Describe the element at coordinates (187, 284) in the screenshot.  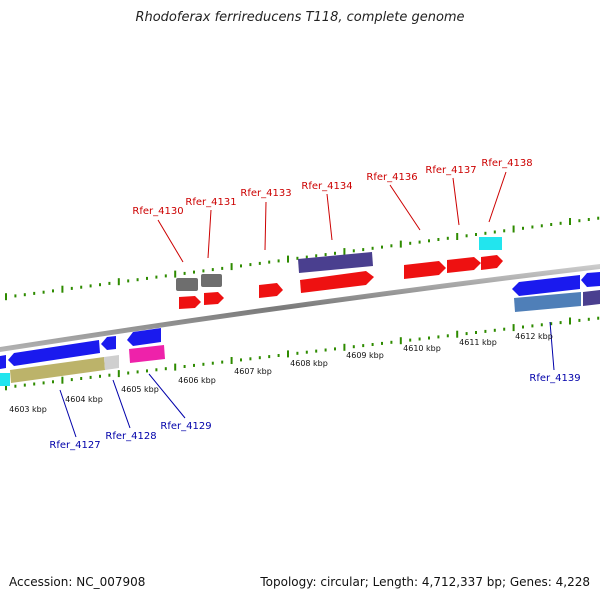
I see `gene-rfer-4130-box` at that location.